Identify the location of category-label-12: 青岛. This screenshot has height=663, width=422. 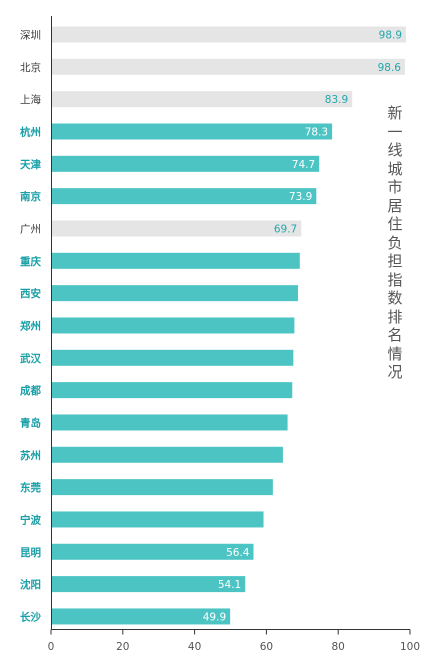
(30, 422).